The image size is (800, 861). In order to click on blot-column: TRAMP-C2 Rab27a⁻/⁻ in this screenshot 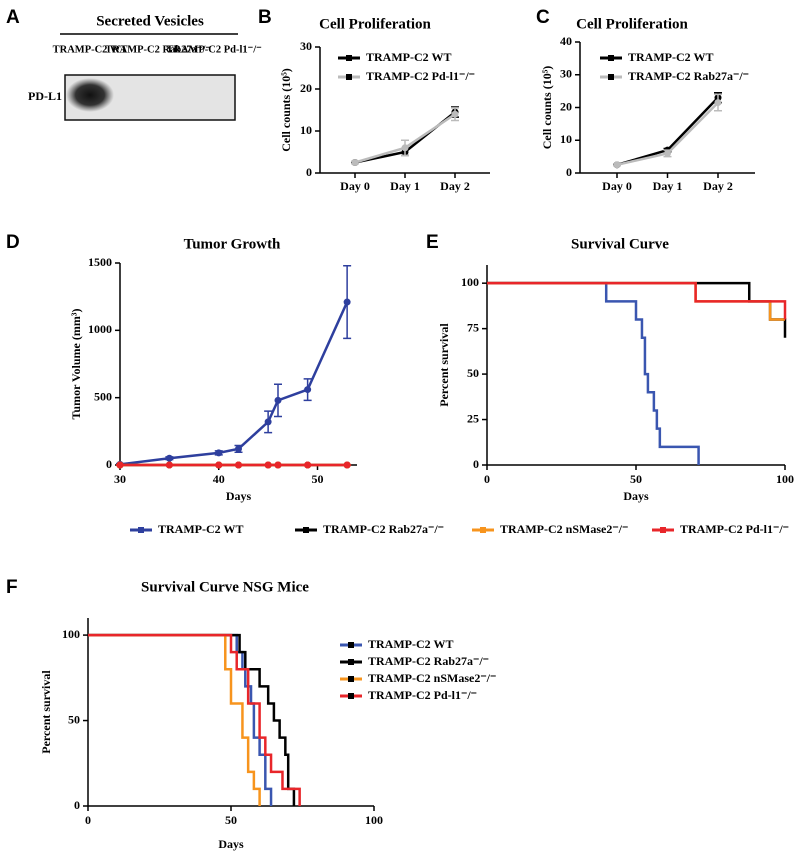, I will do `click(158, 49)`.